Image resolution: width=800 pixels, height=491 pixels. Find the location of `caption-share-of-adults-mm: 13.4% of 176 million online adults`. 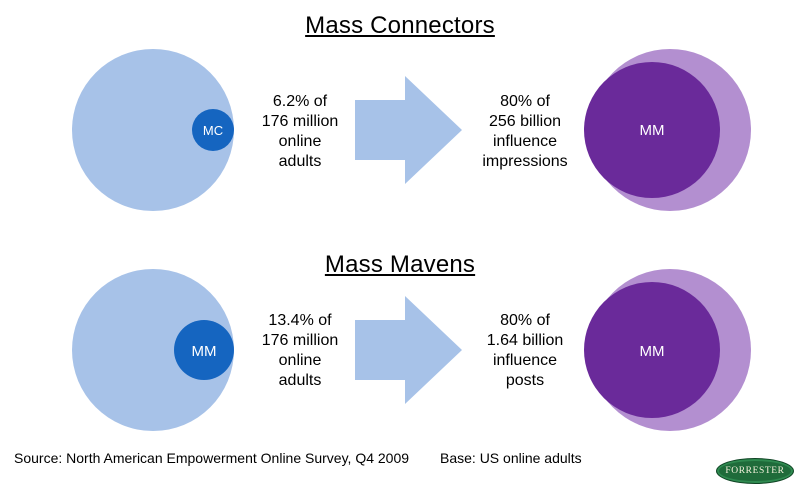

caption-share-of-adults-mm: 13.4% of 176 million online adults is located at coordinates (300, 350).